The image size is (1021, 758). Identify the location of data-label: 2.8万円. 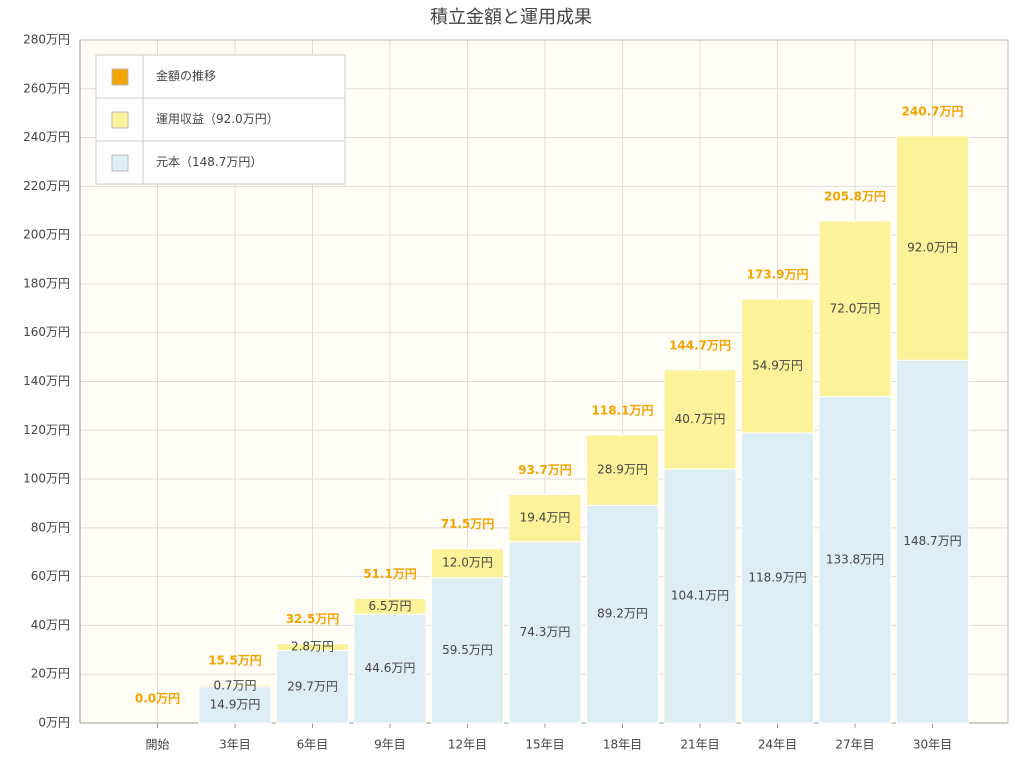
(312, 647).